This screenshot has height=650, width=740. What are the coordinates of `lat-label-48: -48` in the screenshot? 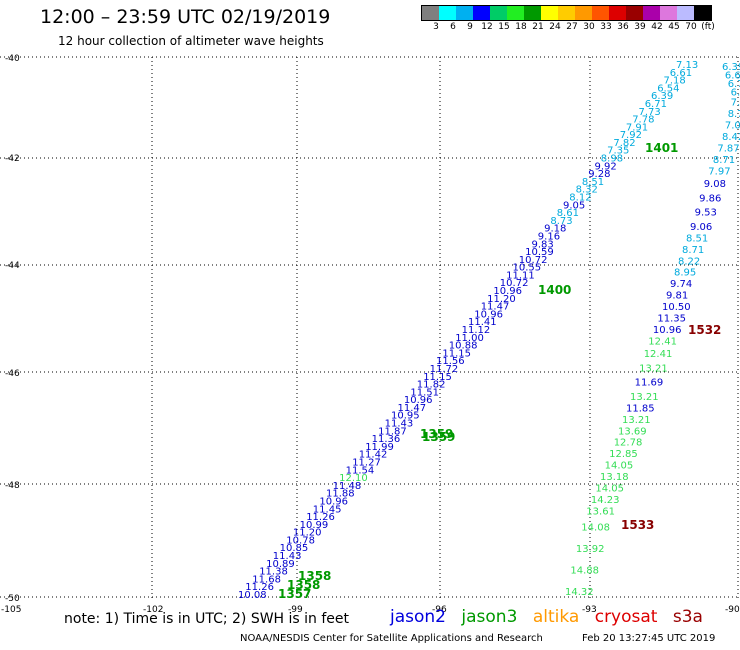 It's located at (12, 486).